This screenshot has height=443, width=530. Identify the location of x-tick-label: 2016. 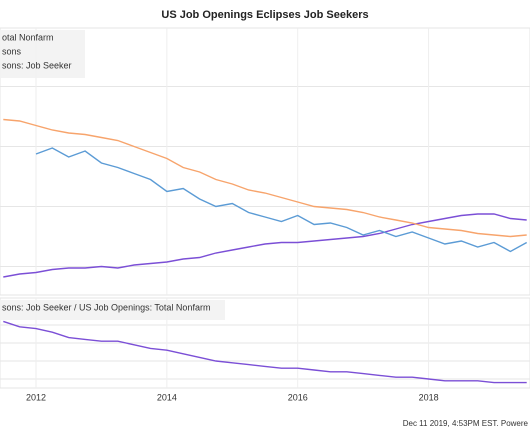
(298, 397).